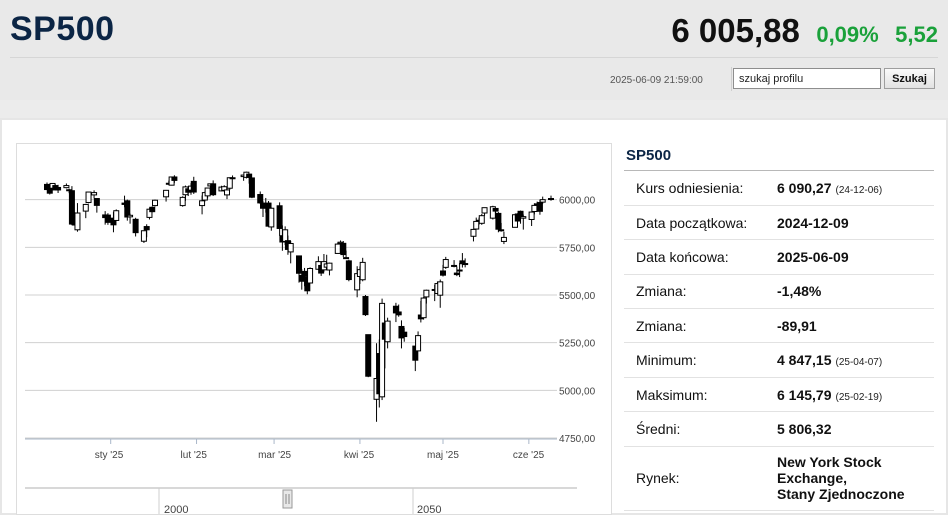 This screenshot has width=948, height=515. Describe the element at coordinates (274, 455) in the screenshot. I see `x-tick-label: mar '25` at that location.